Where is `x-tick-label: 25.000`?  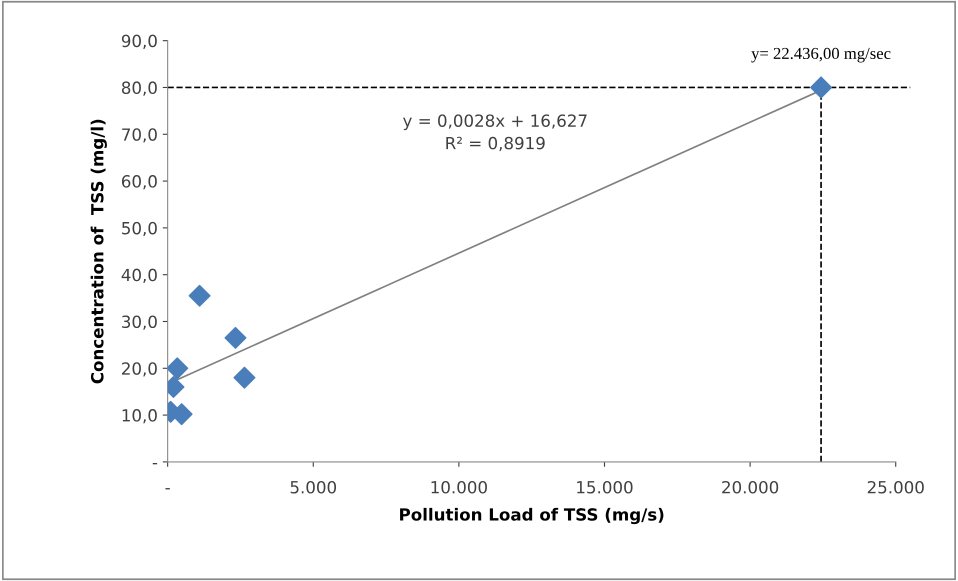
x-tick-label: 25.000 is located at coordinates (896, 487).